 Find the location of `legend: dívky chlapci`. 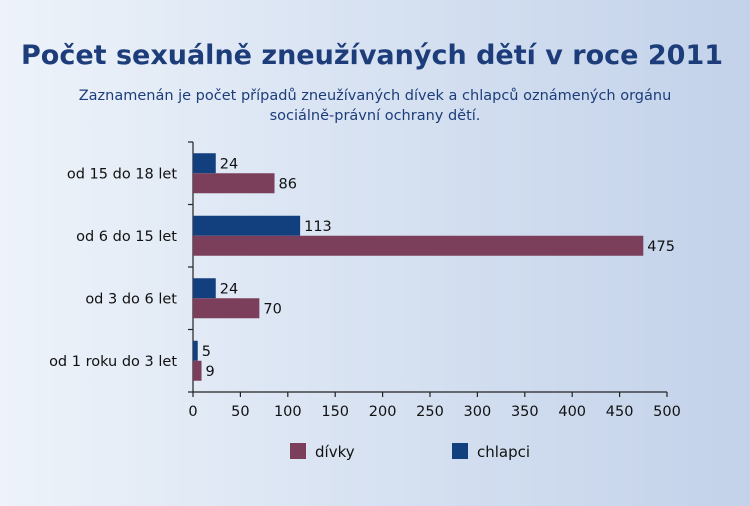

legend: dívky chlapci is located at coordinates (410, 452).